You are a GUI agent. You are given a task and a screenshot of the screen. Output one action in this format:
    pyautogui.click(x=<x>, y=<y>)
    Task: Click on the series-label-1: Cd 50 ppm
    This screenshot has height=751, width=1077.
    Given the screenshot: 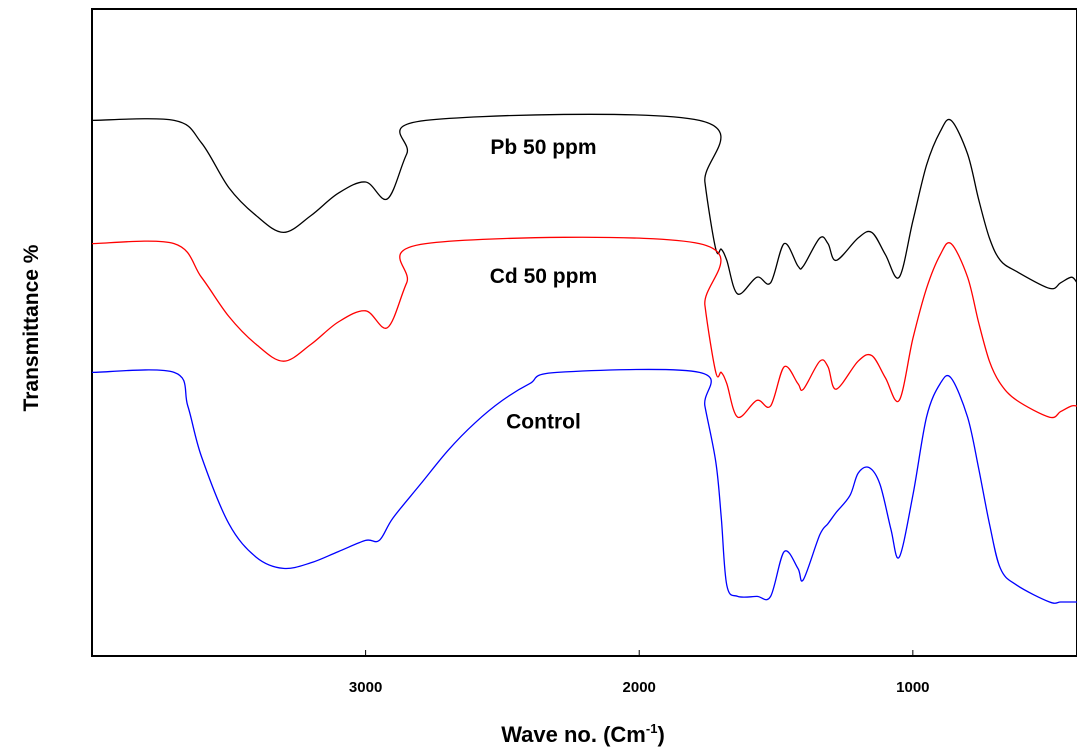 What is the action you would take?
    pyautogui.click(x=543, y=276)
    